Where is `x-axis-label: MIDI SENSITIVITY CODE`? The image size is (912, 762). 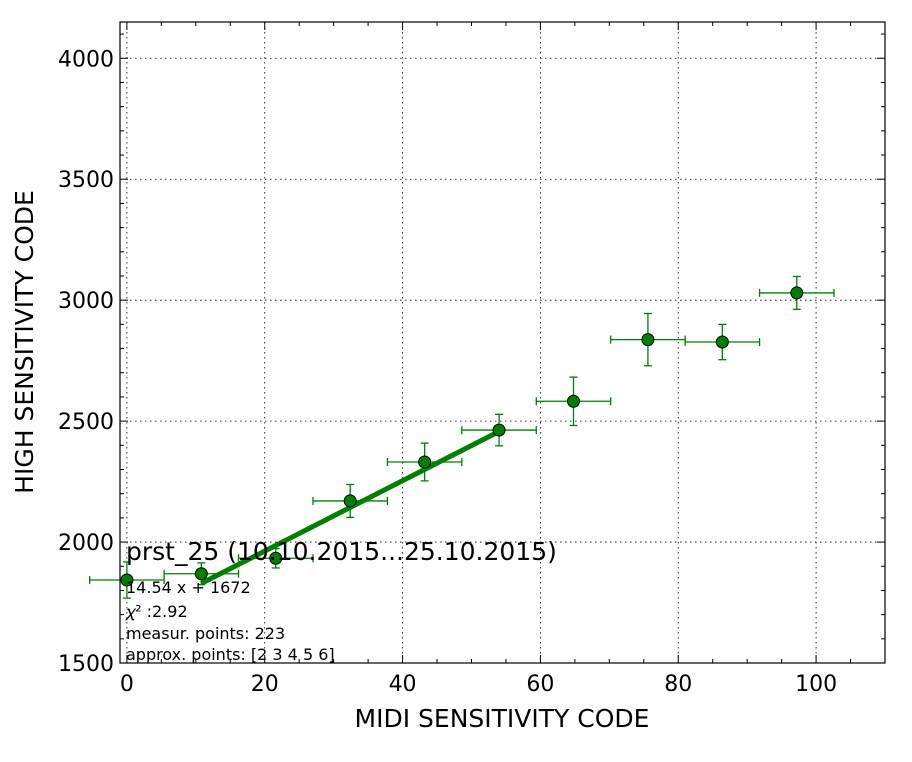 x-axis-label: MIDI SENSITIVITY CODE is located at coordinates (502, 718).